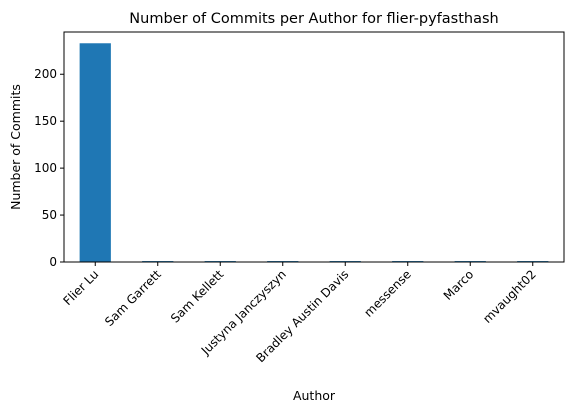  Describe the element at coordinates (45, 168) in the screenshot. I see `y-tick-label: 100` at that location.